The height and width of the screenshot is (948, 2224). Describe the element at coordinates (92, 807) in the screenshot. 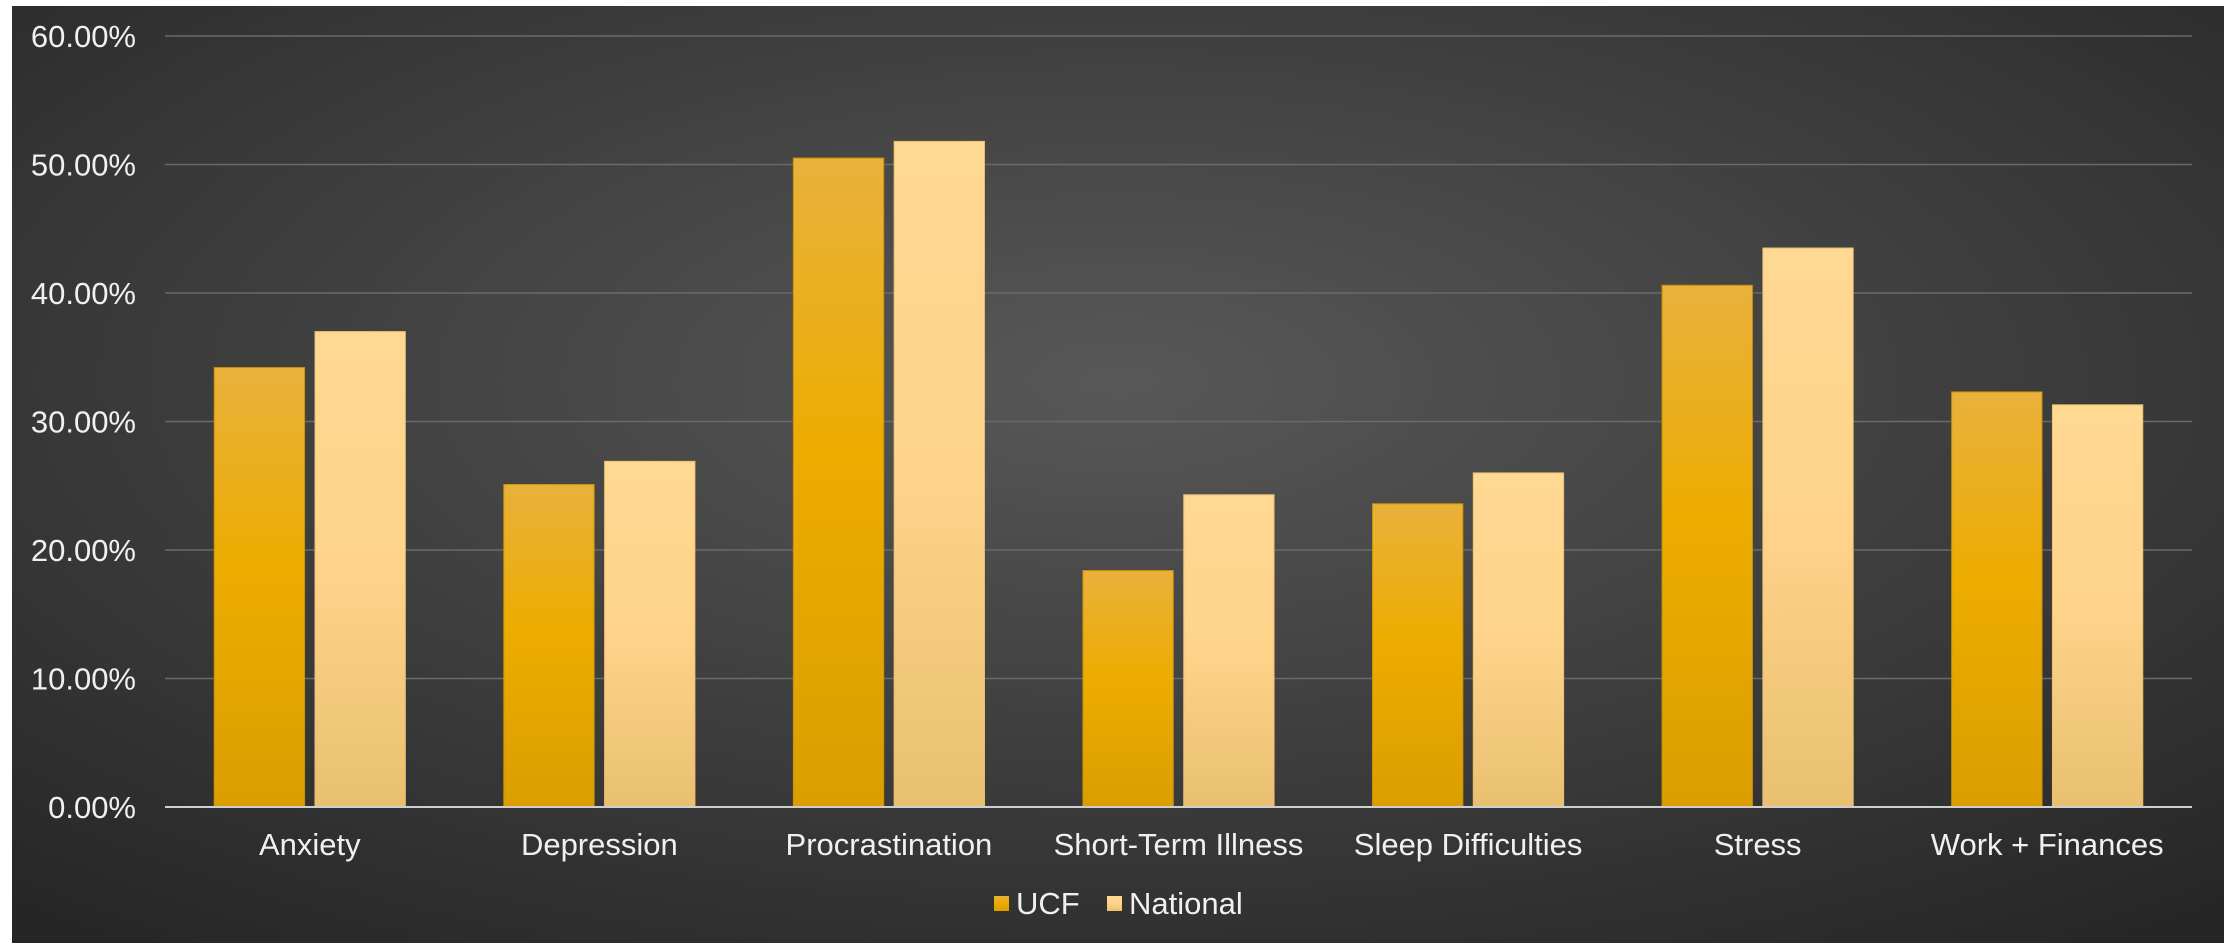

I see `y-tick-label: 0.00%` at that location.